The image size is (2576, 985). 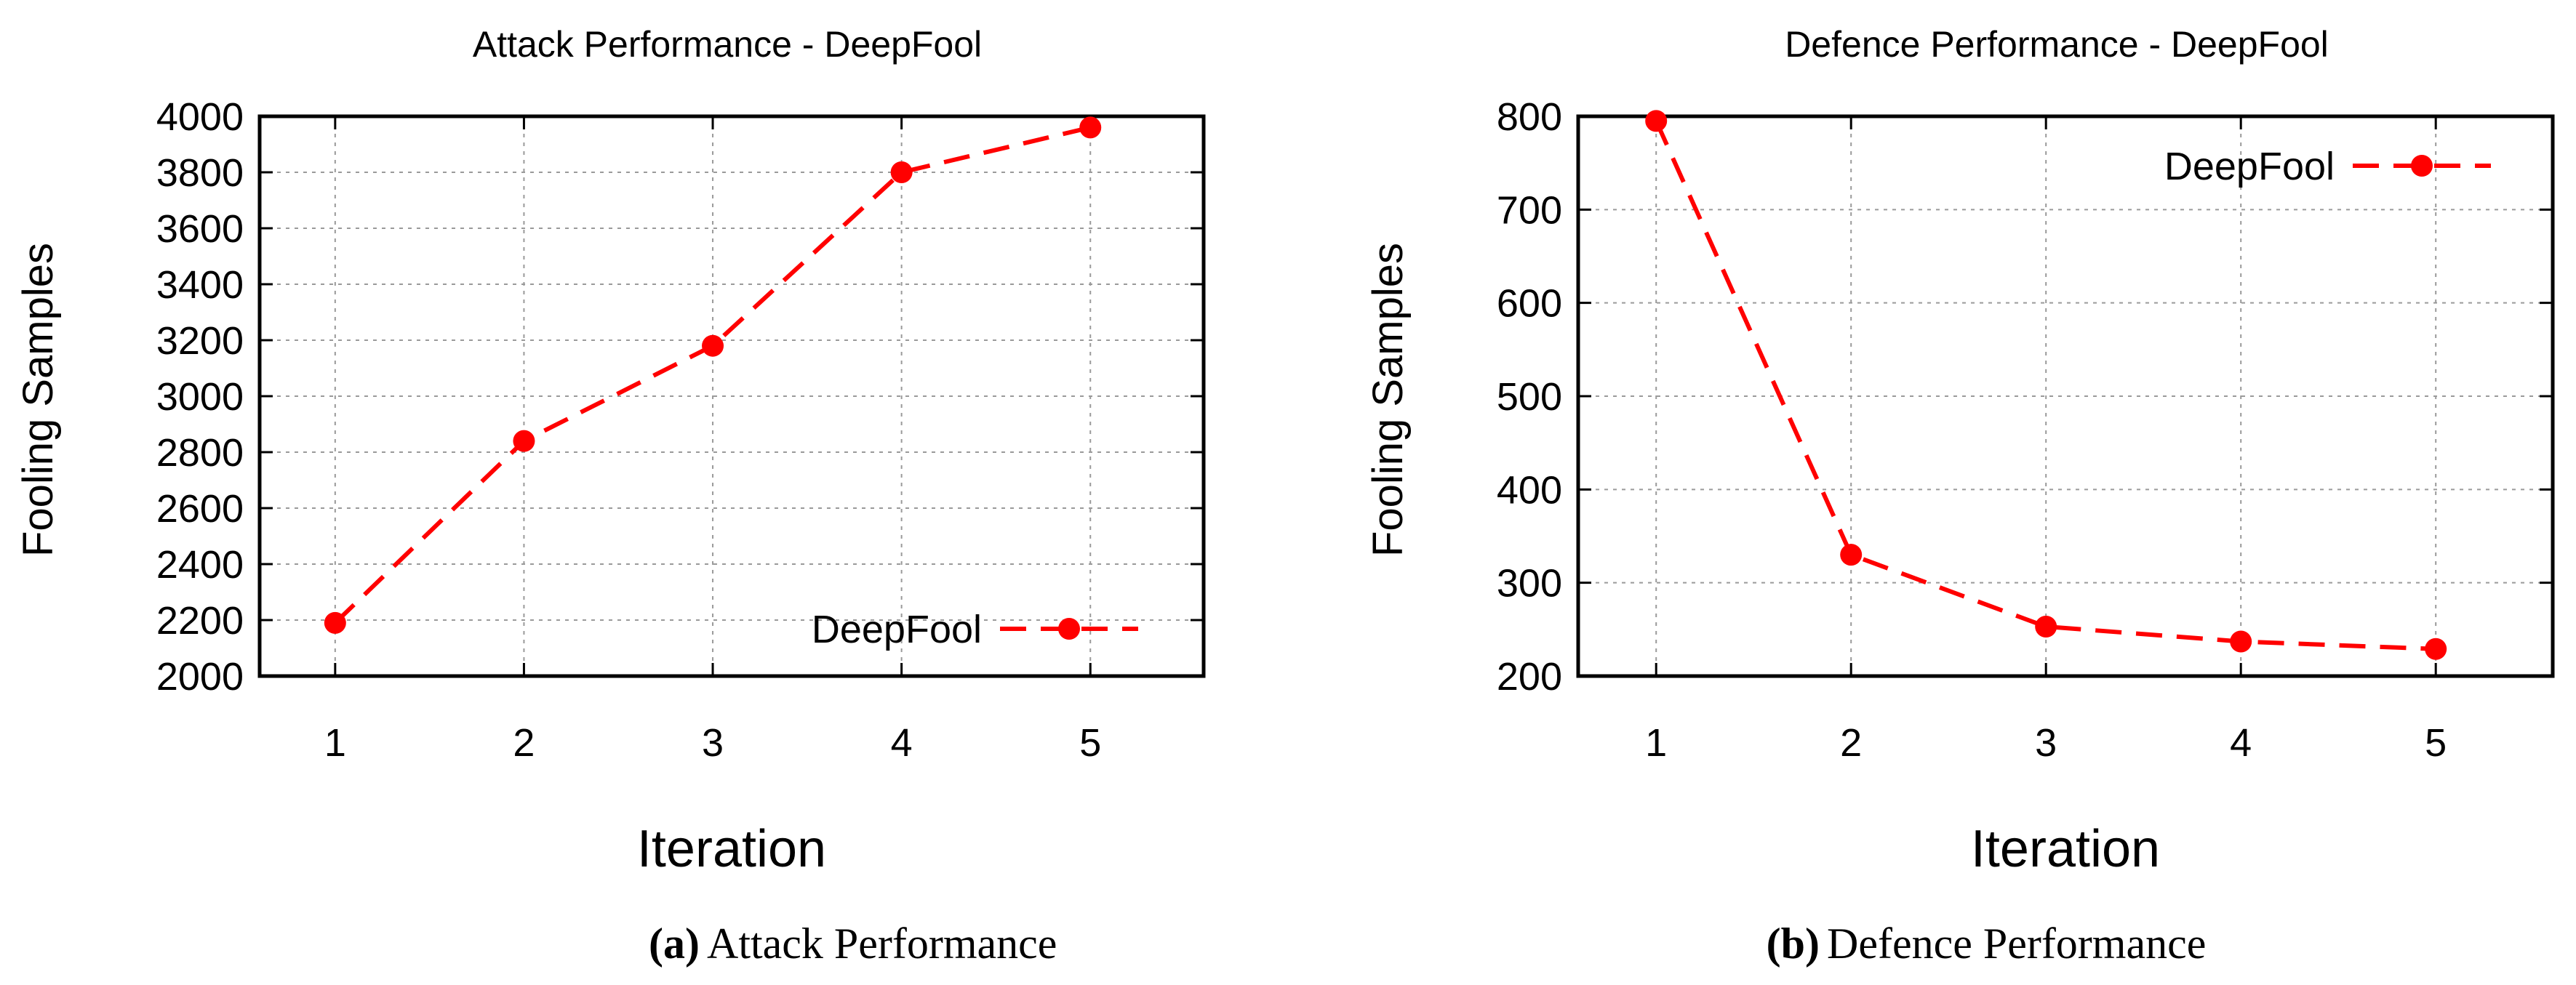 I want to click on defence-caption: (b) Defence Performance, so click(x=1987, y=944).